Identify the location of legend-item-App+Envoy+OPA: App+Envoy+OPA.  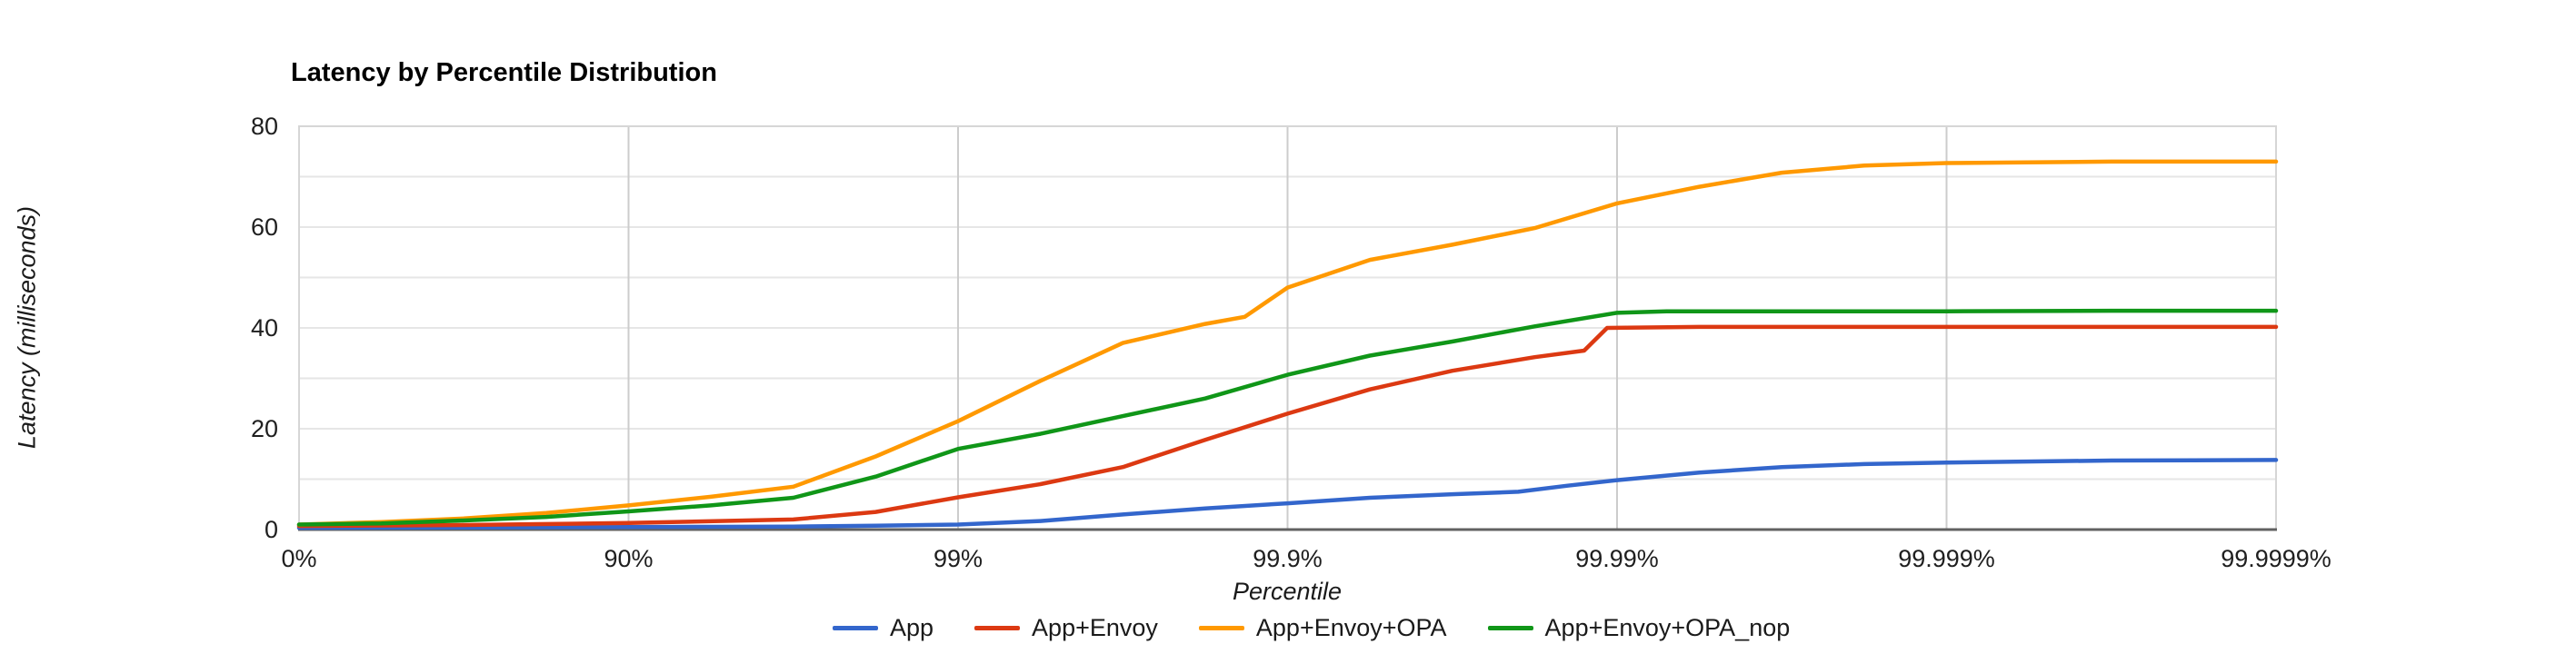
(1322, 628).